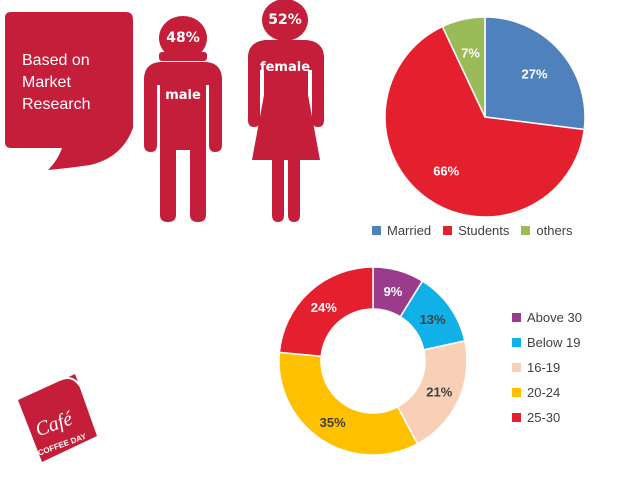 This screenshot has width=638, height=479. What do you see at coordinates (526, 230) in the screenshot?
I see `legend-swatch-others` at bounding box center [526, 230].